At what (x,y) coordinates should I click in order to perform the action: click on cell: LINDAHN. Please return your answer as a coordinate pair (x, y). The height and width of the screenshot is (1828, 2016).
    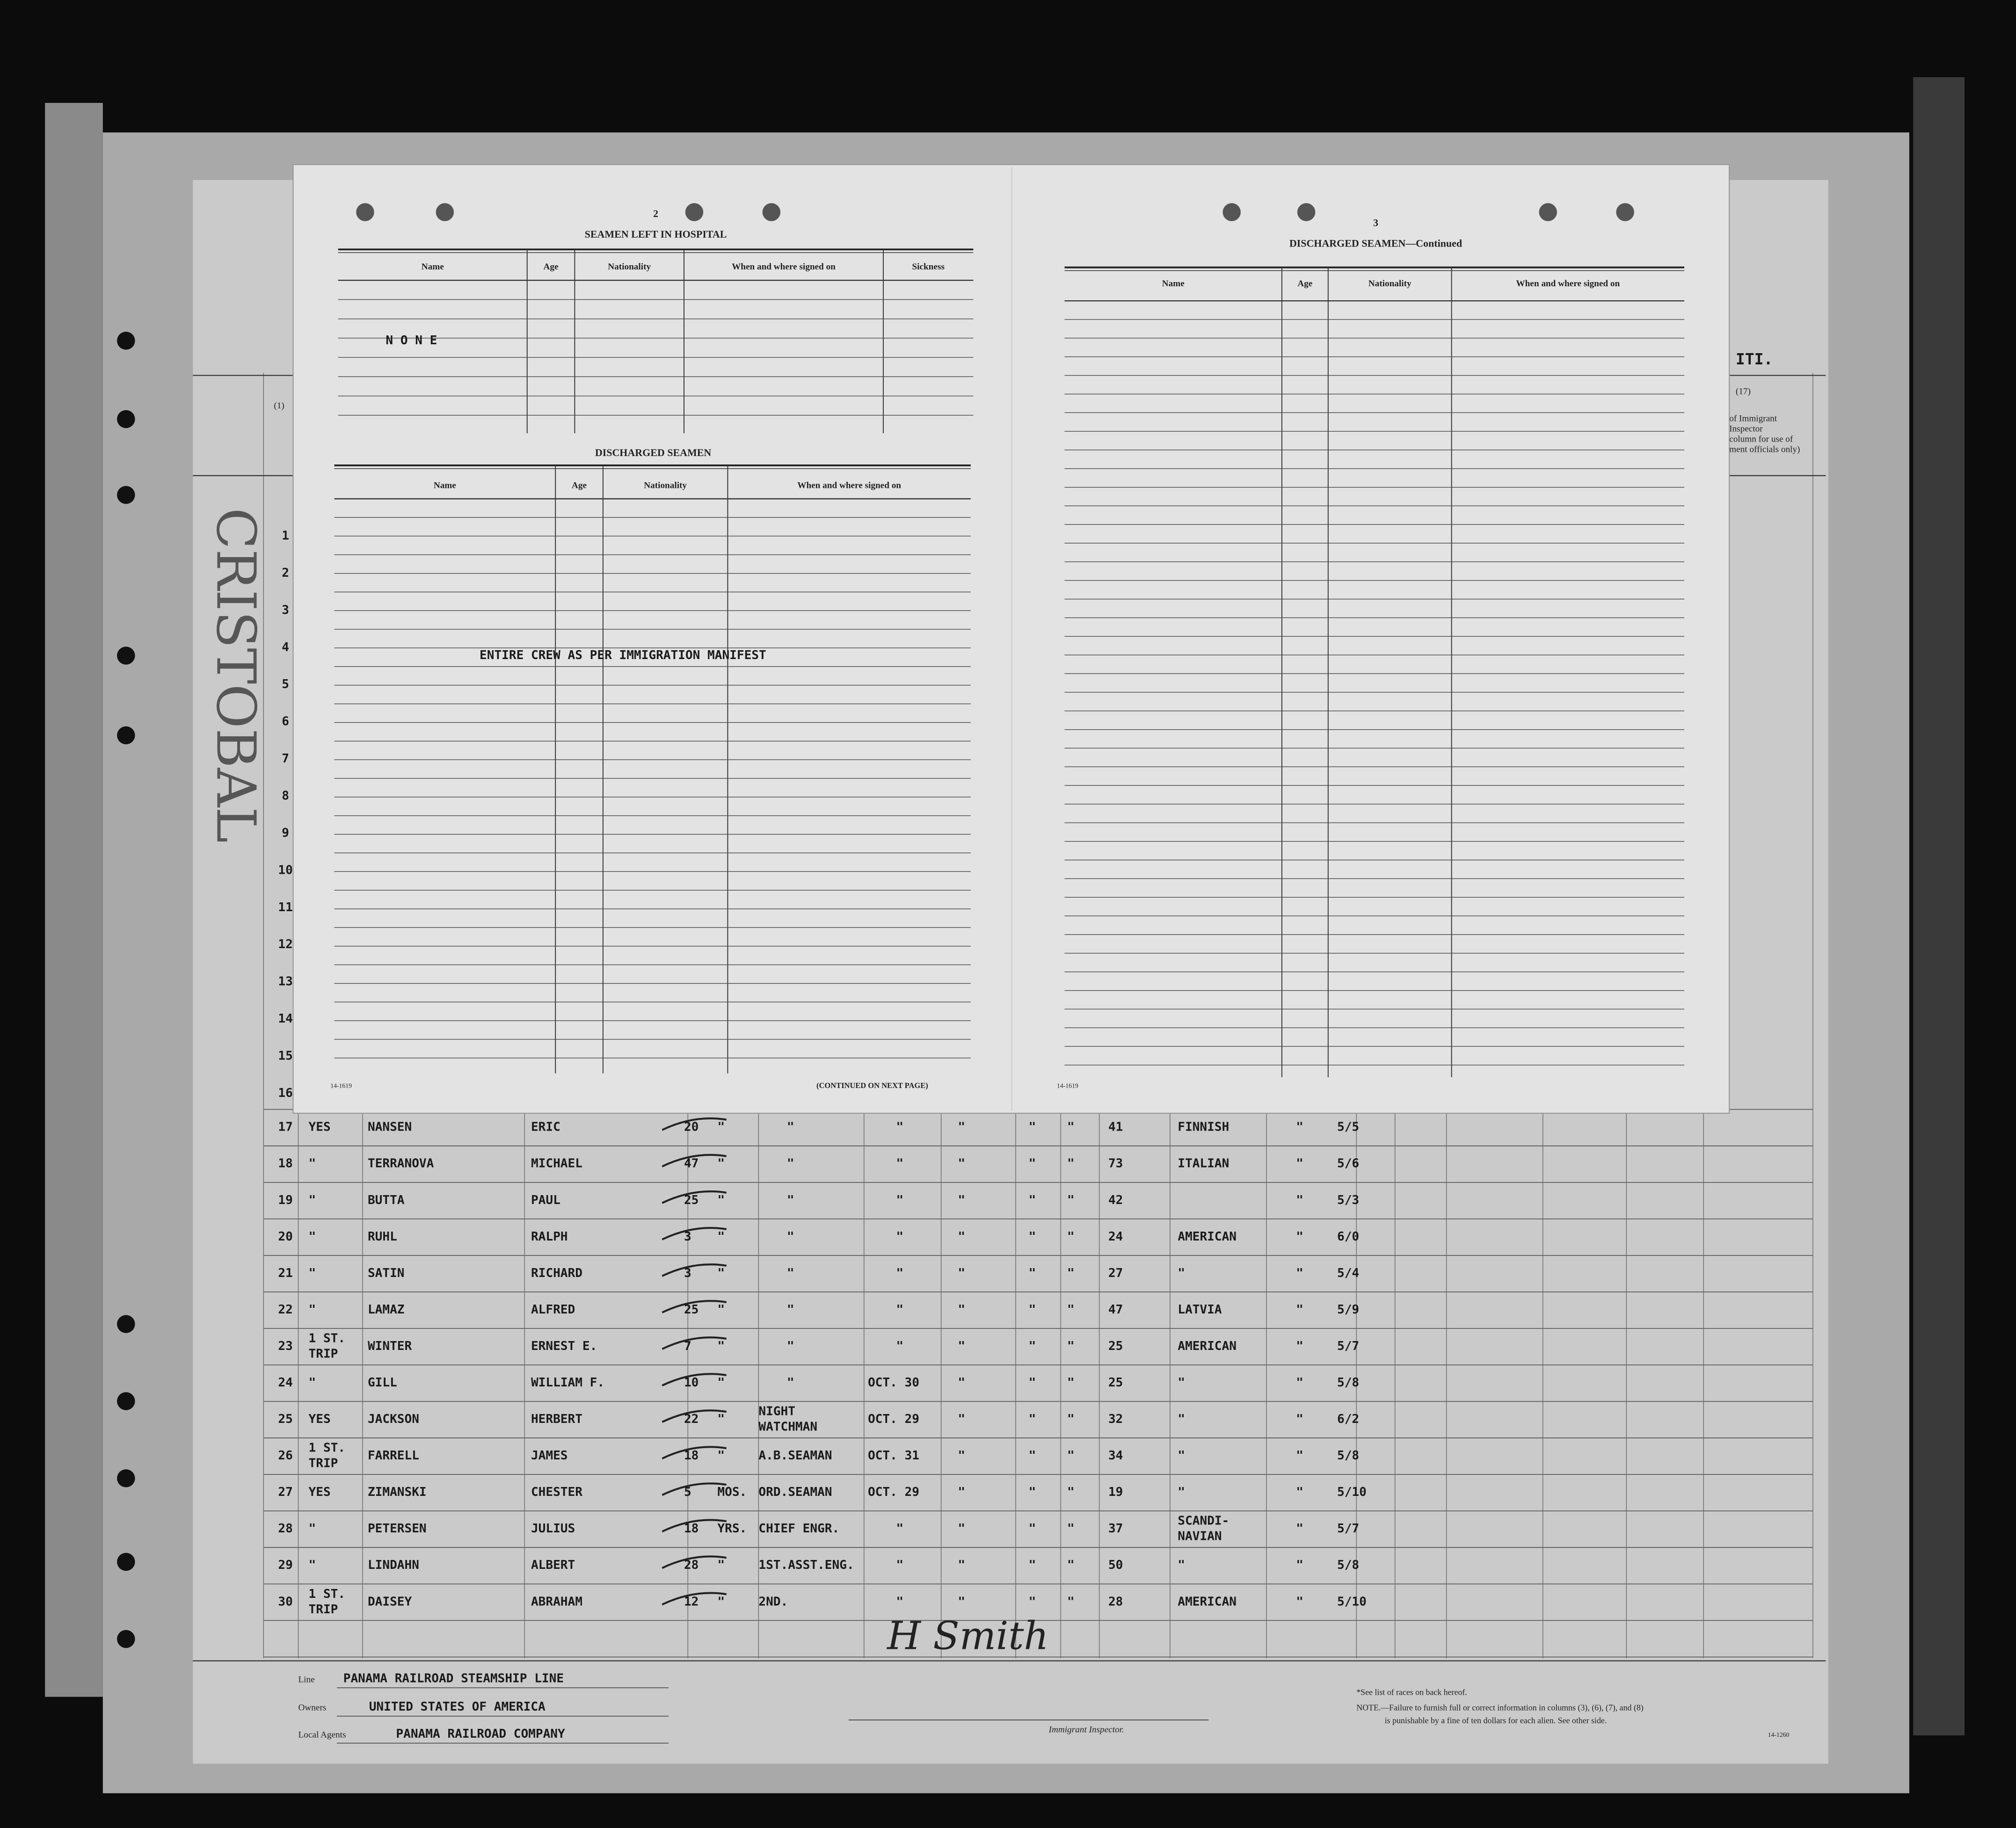
    Looking at the image, I should click on (393, 1565).